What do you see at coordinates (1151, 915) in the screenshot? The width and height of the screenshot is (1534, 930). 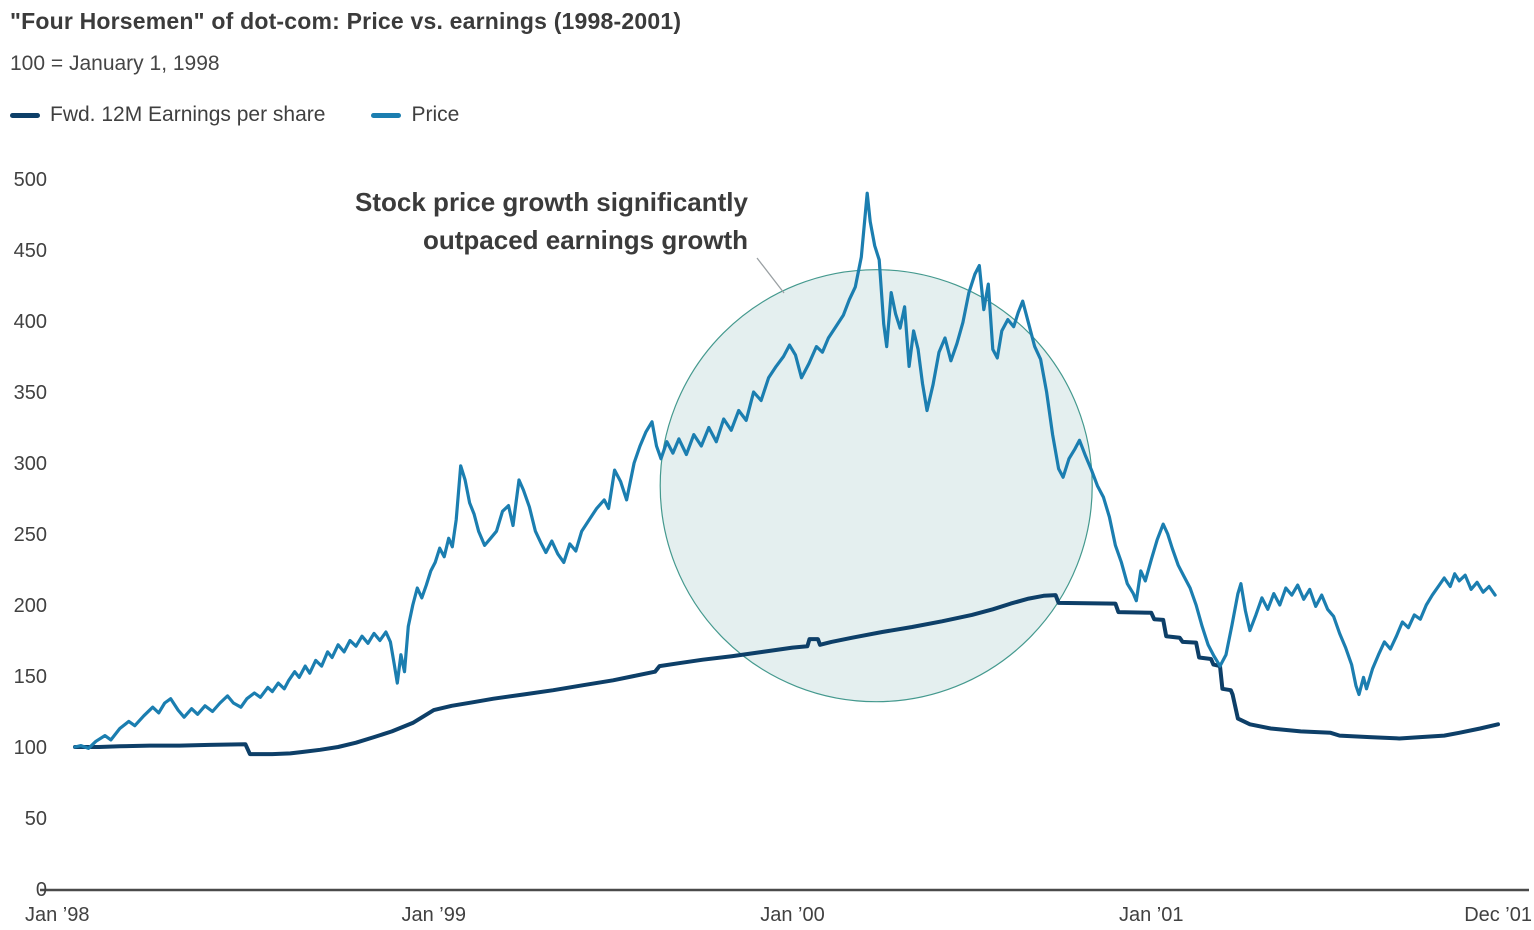 I see `x-tick-label: Jan ’01` at bounding box center [1151, 915].